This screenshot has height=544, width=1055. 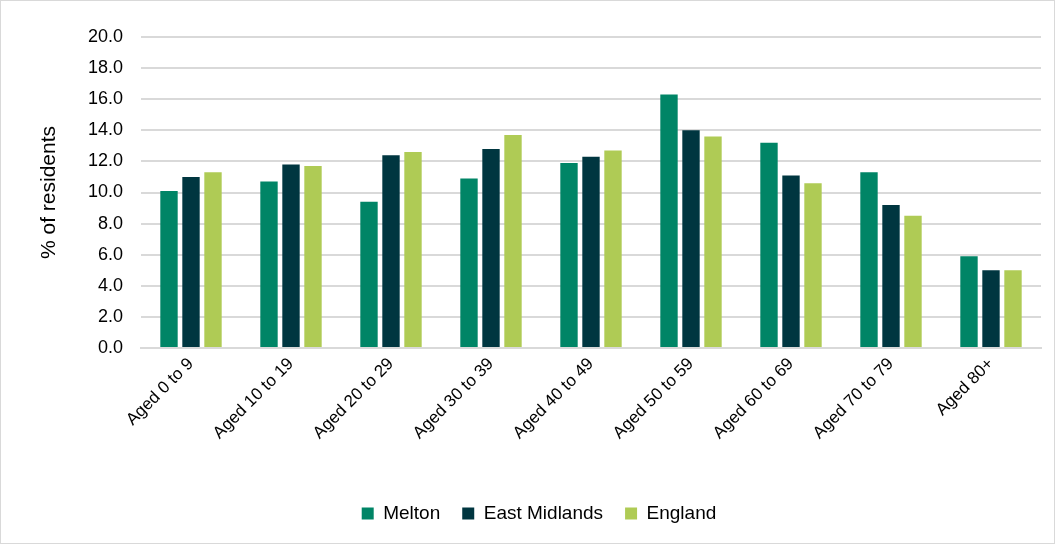 I want to click on y-tick-label: 14.0, so click(x=105, y=129).